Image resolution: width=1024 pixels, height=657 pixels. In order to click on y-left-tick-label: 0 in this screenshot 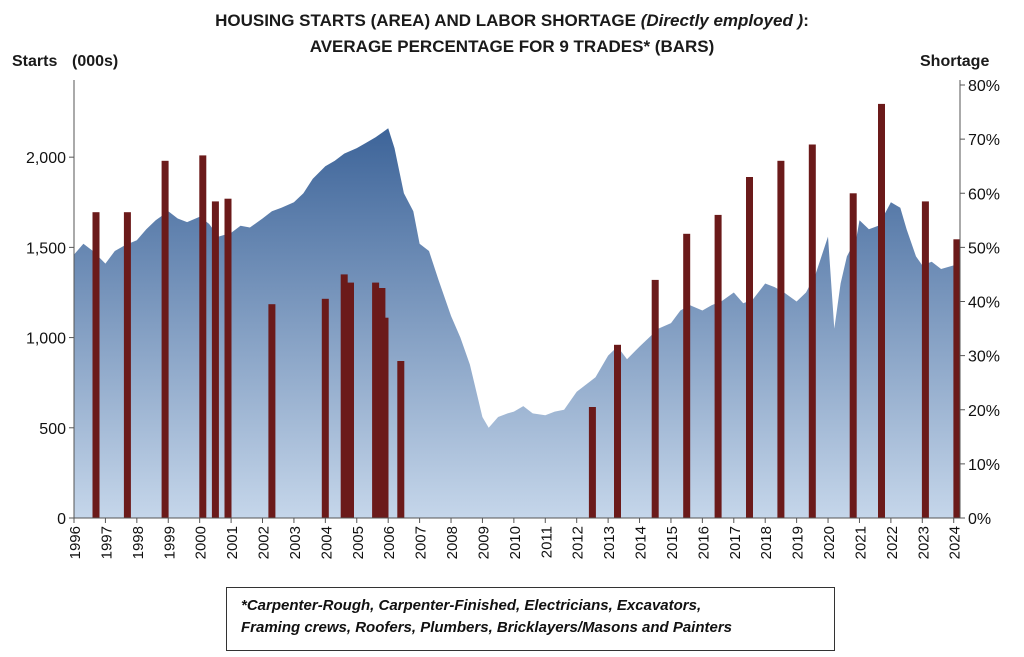, I will do `click(61, 519)`.